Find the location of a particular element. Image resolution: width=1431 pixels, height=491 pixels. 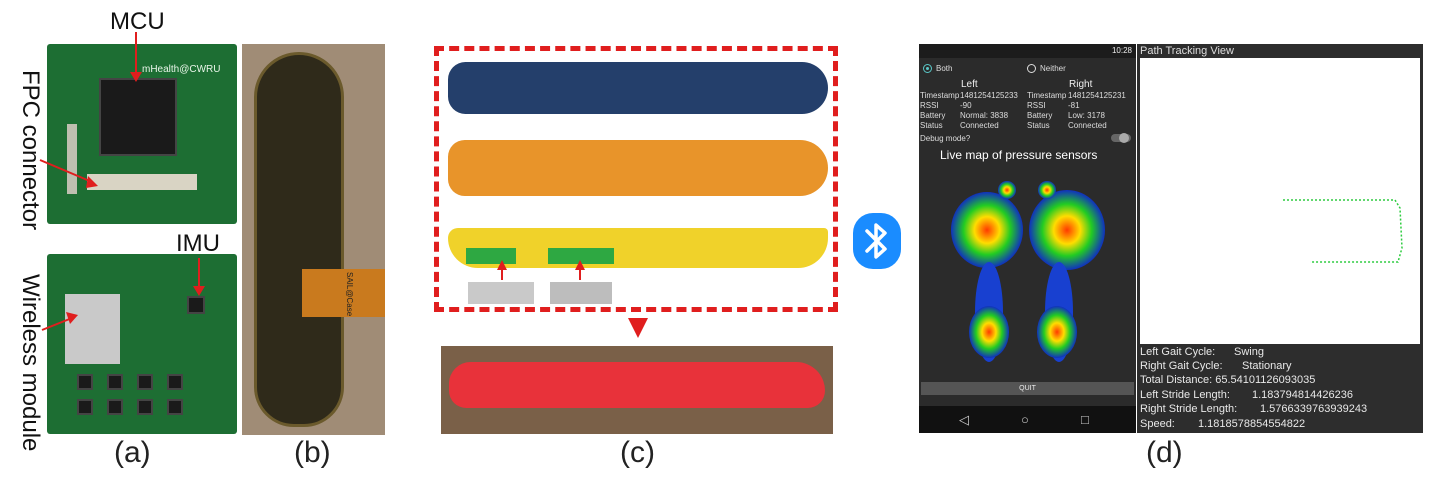

left-row-key: Status is located at coordinates (931, 125).